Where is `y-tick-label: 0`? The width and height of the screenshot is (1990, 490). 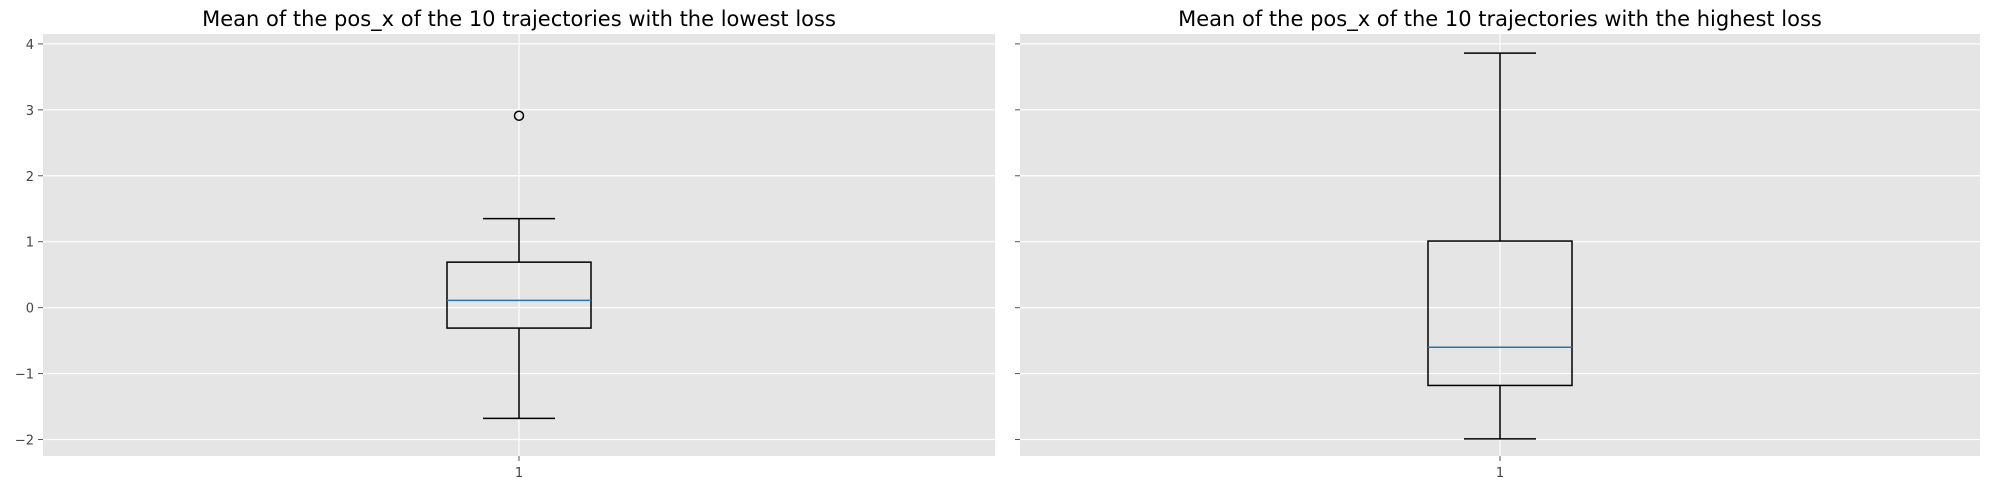 y-tick-label: 0 is located at coordinates (30, 309).